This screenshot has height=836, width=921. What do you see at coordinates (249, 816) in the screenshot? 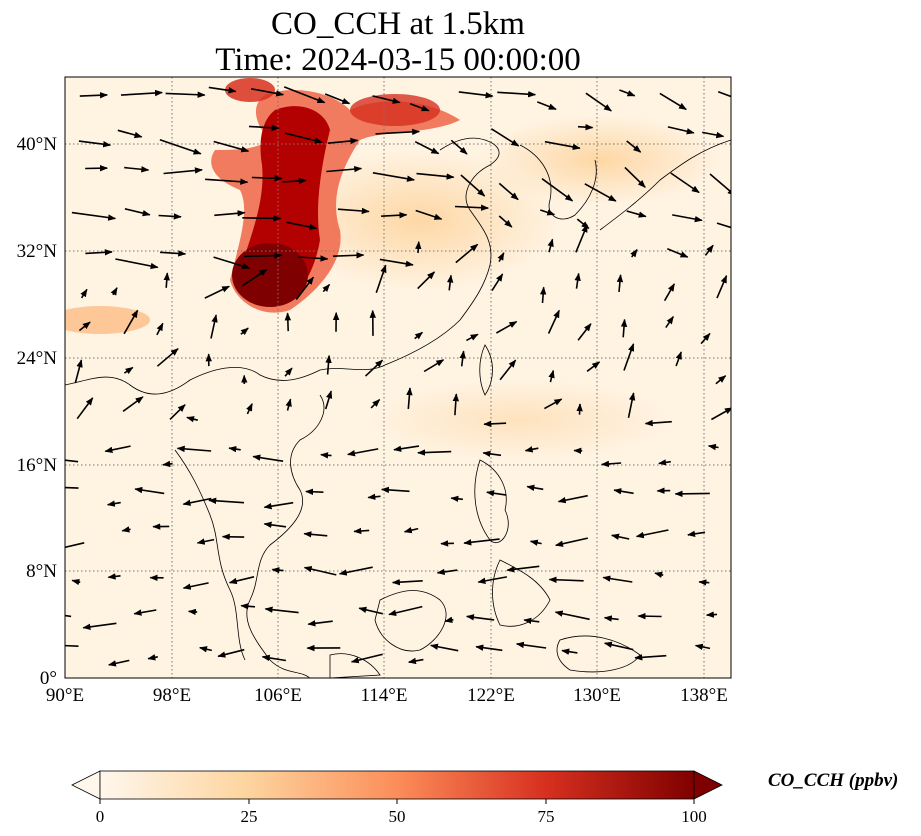
I see `colorbar-tick-label: 25` at bounding box center [249, 816].